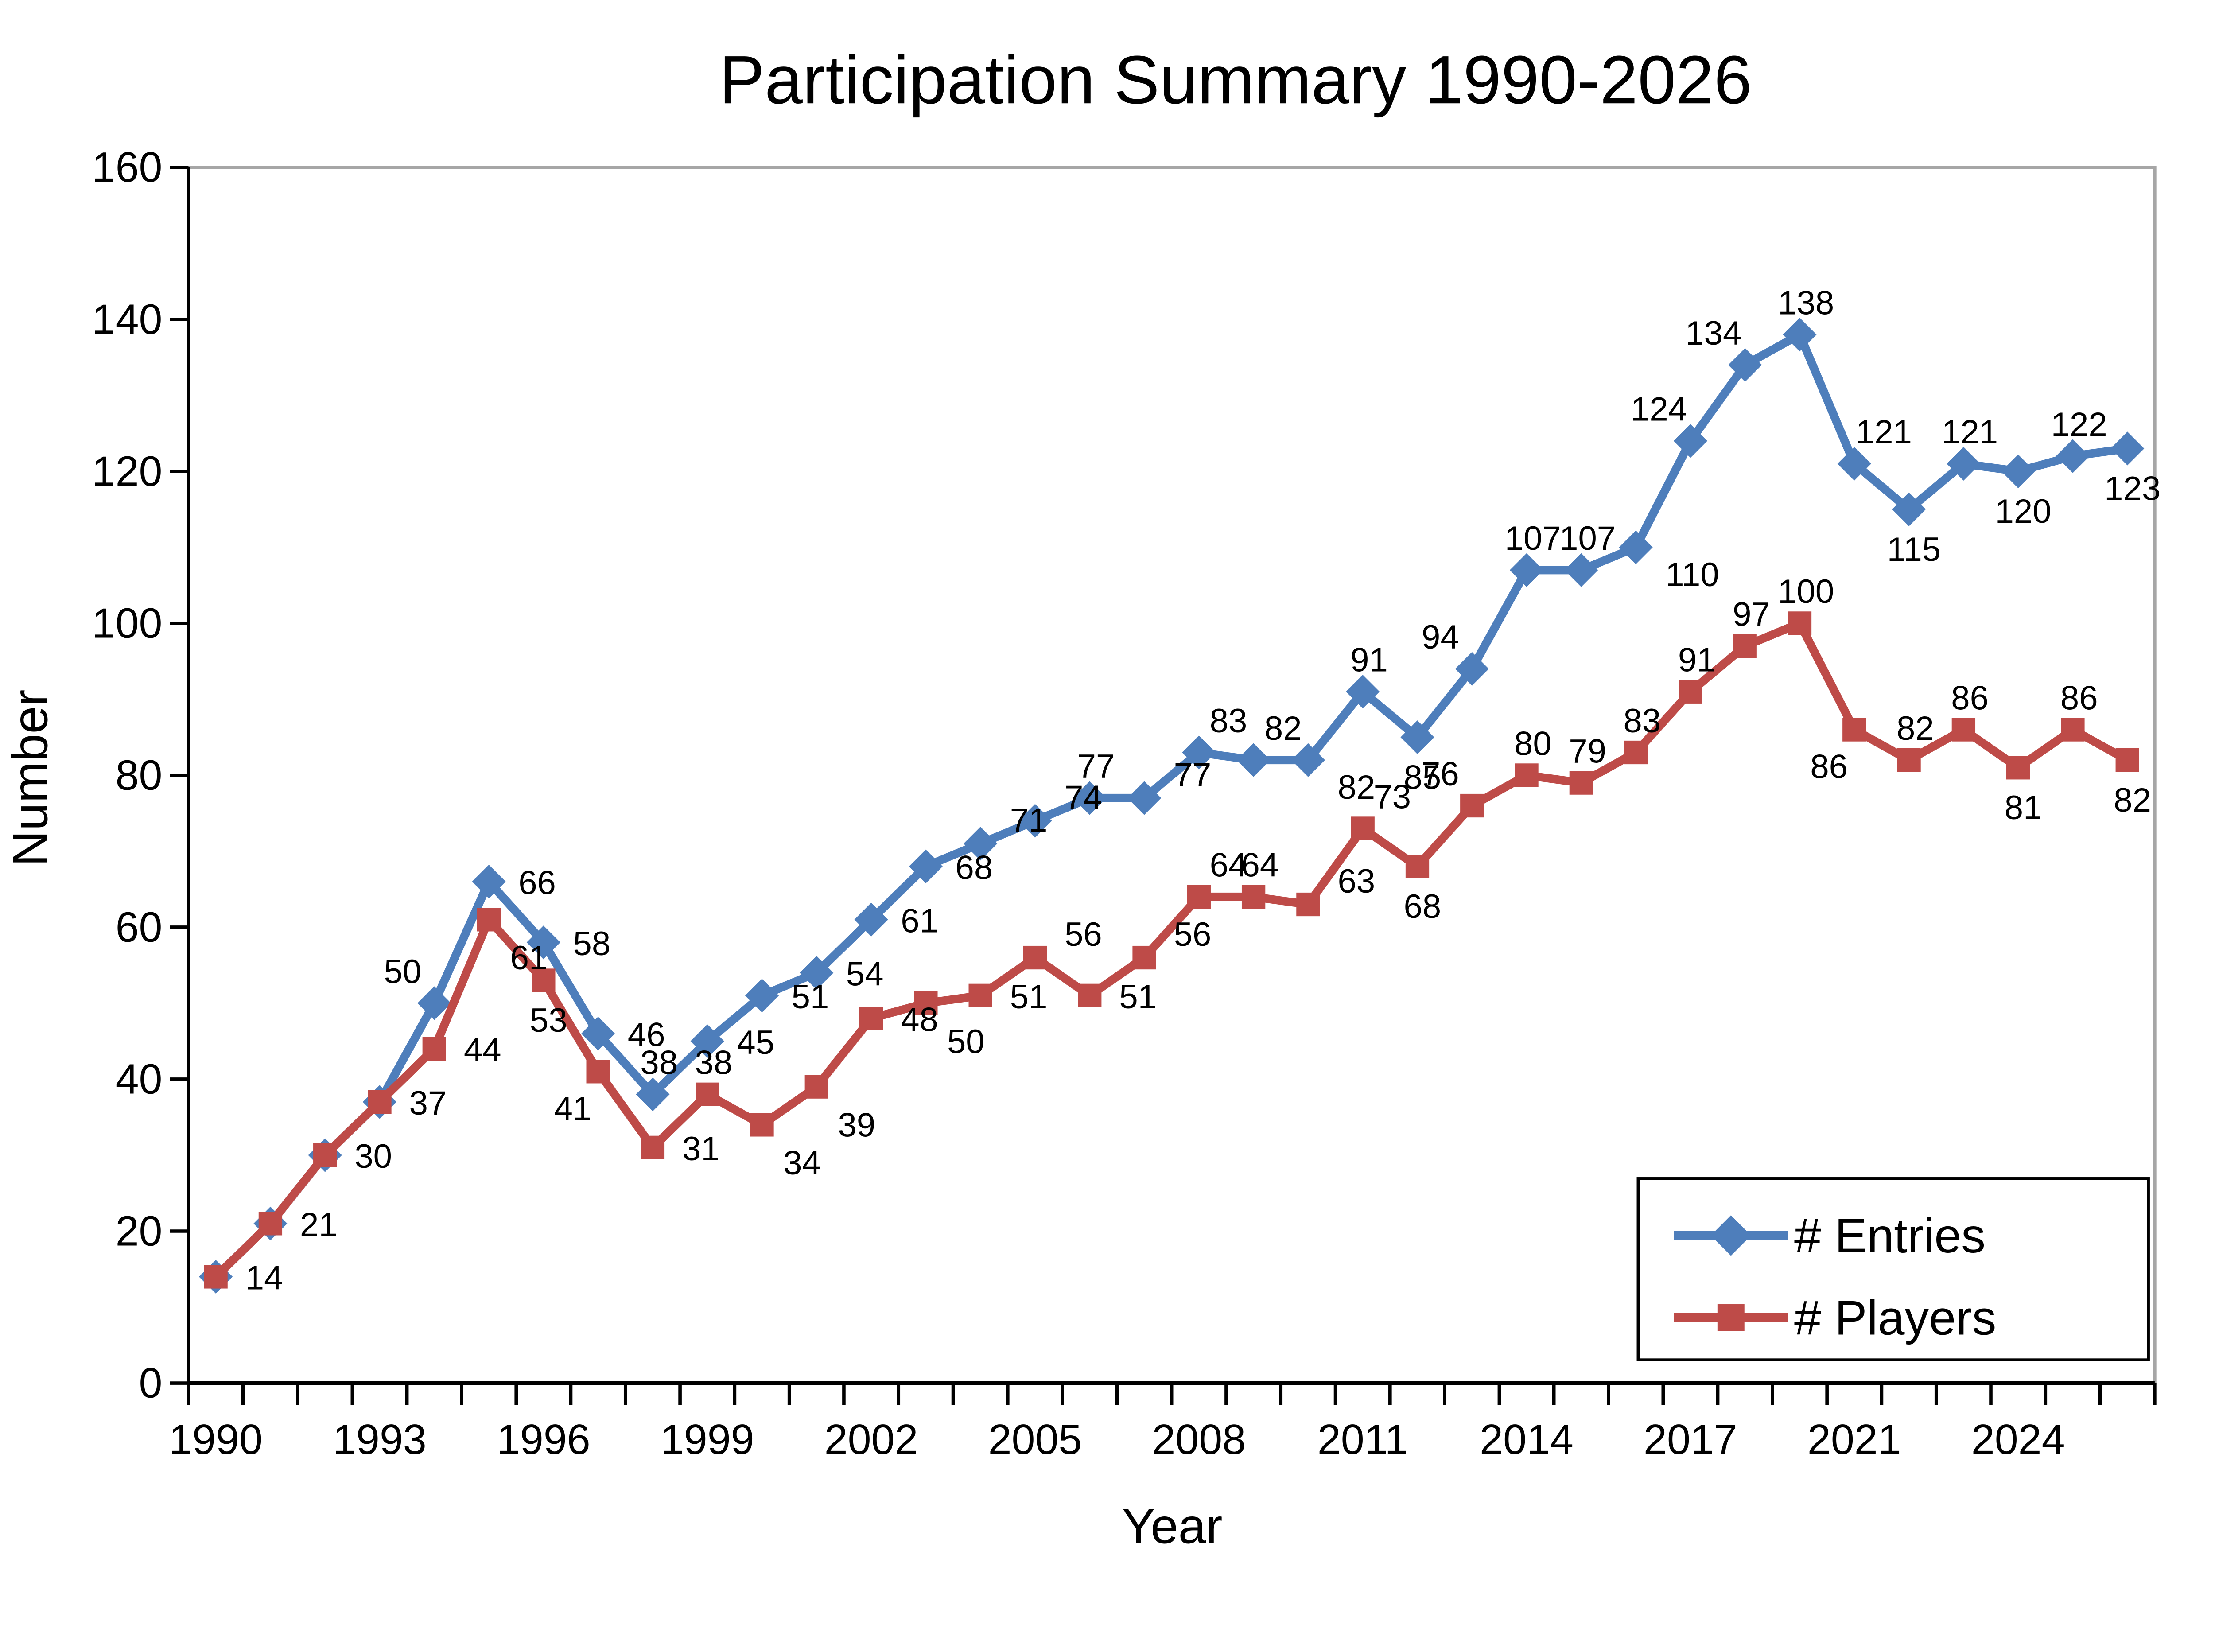 Image resolution: width=2215 pixels, height=1652 pixels. What do you see at coordinates (140, 775) in the screenshot?
I see `y-tick-label: 80` at bounding box center [140, 775].